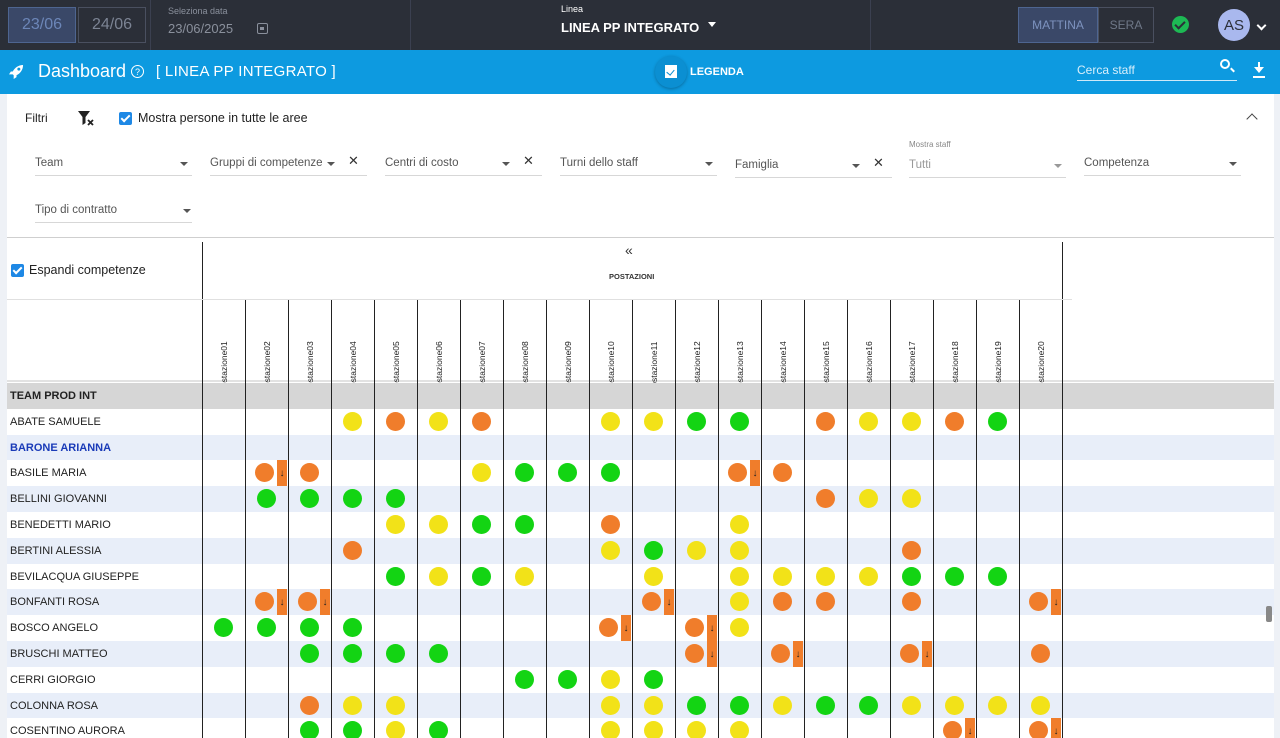 The image size is (1280, 738). Describe the element at coordinates (987, 159) in the screenshot. I see `show-staff-select: Mostra staff Tutti` at that location.